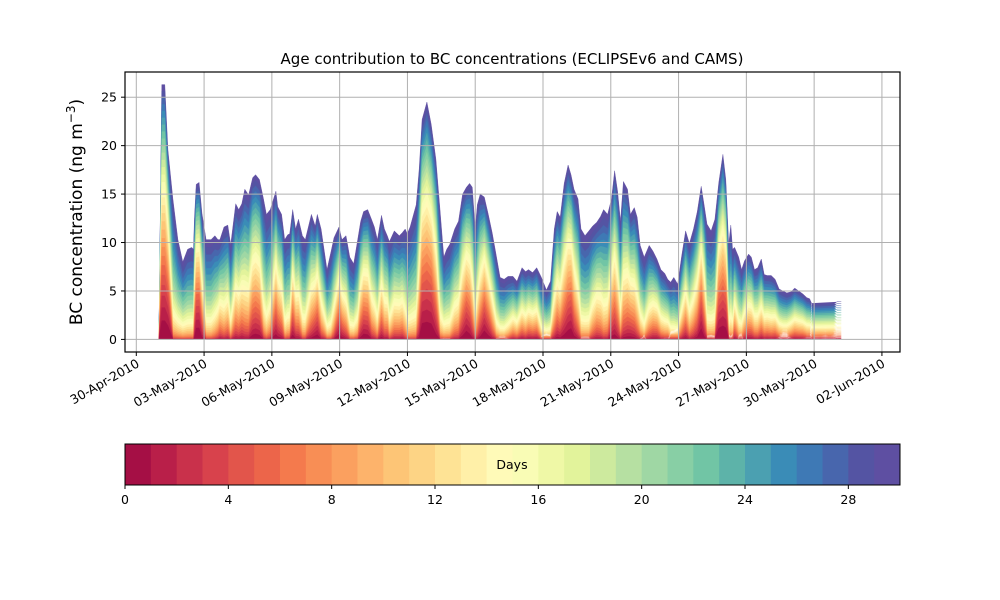 Image resolution: width=1000 pixels, height=600 pixels. What do you see at coordinates (113, 218) in the screenshot?
I see `y-axis: 0 5 10 15 20 25` at bounding box center [113, 218].